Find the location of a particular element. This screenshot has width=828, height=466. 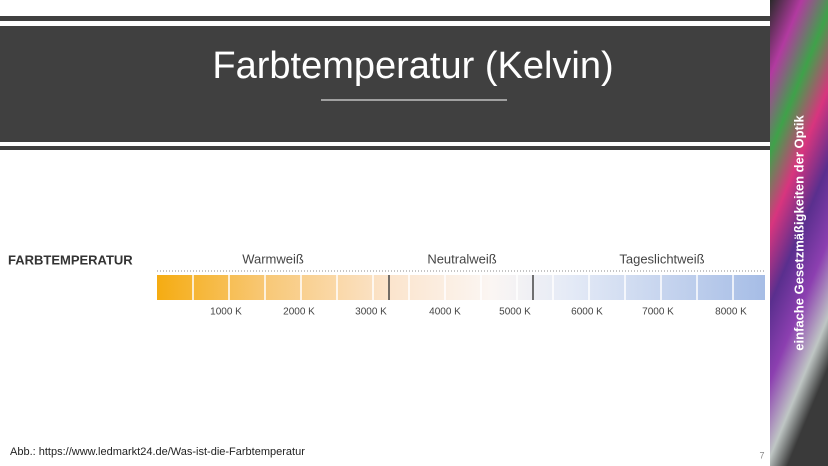

sidebar-art is located at coordinates (799, 233).